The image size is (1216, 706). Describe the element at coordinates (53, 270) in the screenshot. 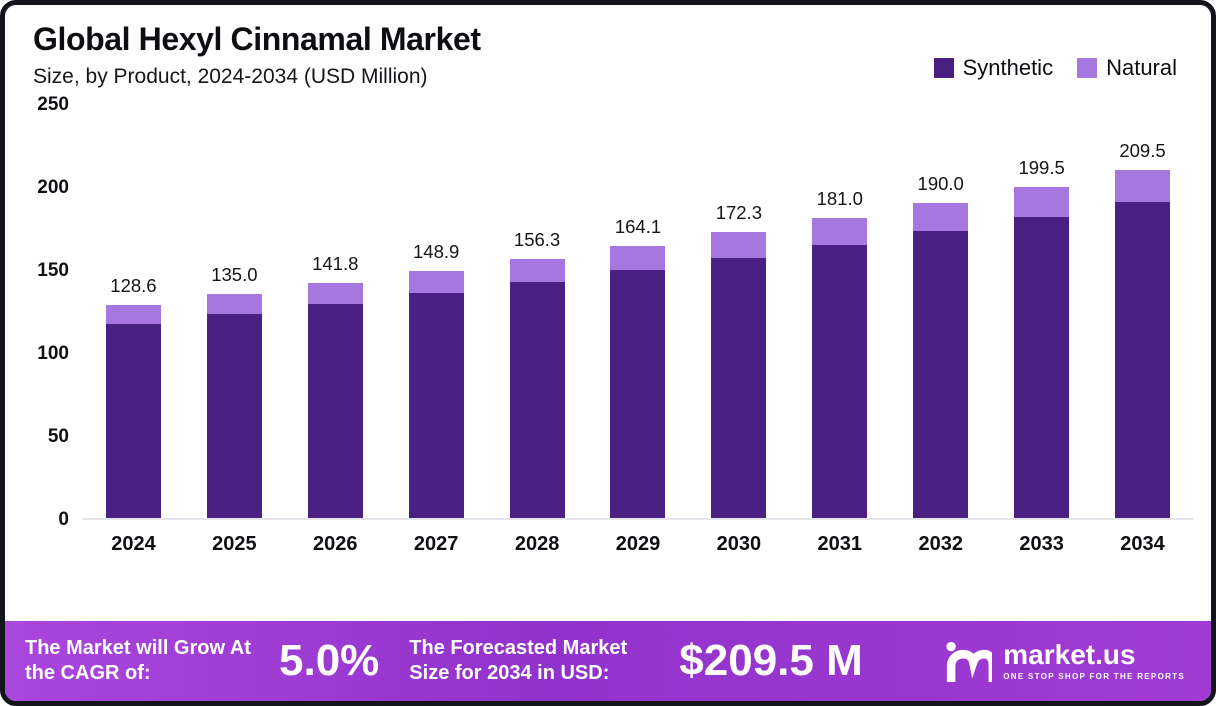

I see `y-tick-label: 150` at that location.